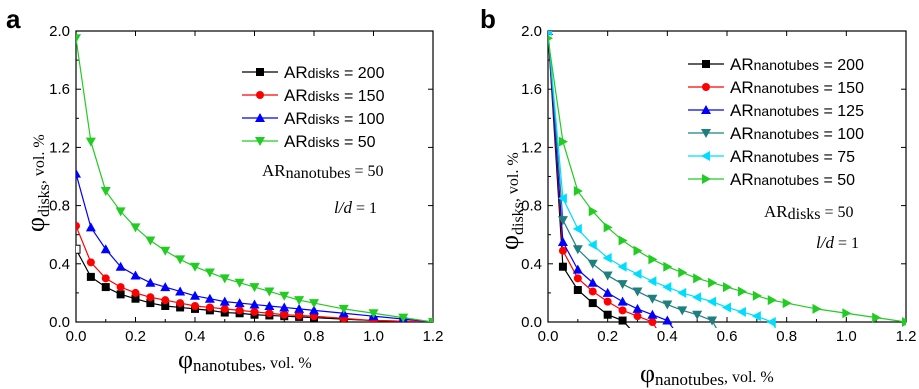 This screenshot has height=389, width=919. What do you see at coordinates (37, 183) in the screenshot?
I see `y-axis-label-a: φdisks, vol. %` at bounding box center [37, 183].